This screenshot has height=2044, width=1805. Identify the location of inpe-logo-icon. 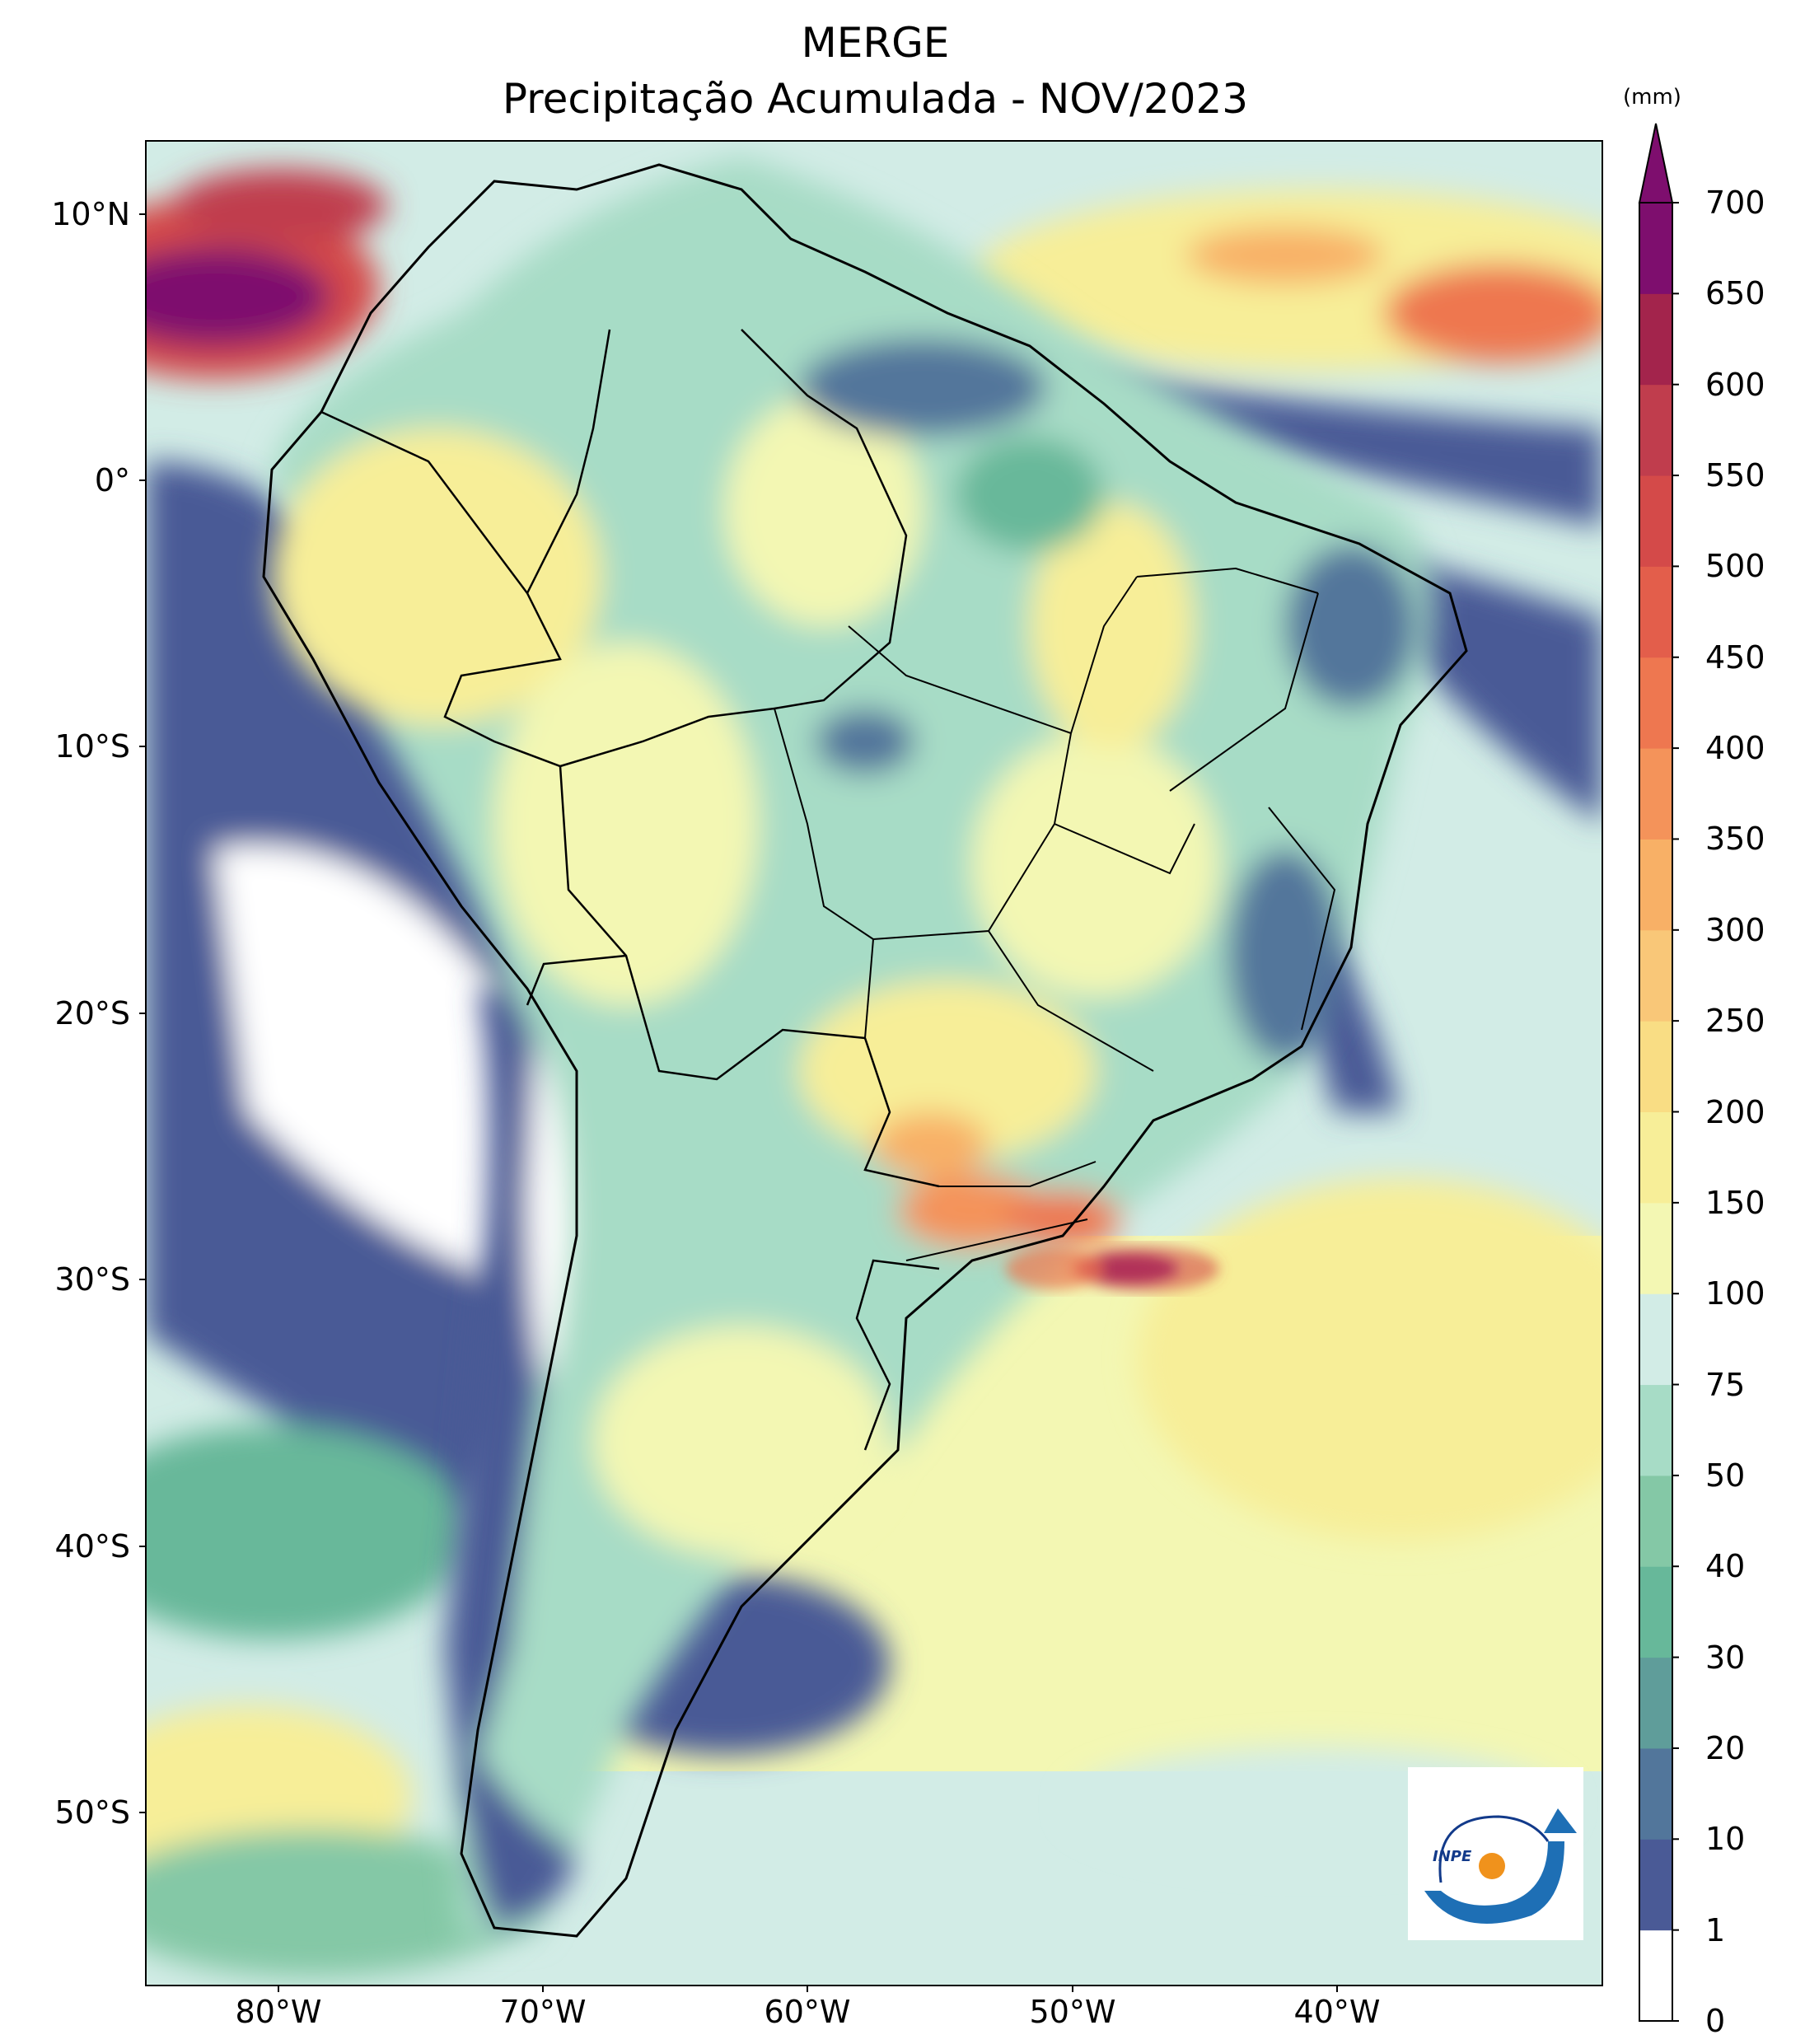
(1500, 1866).